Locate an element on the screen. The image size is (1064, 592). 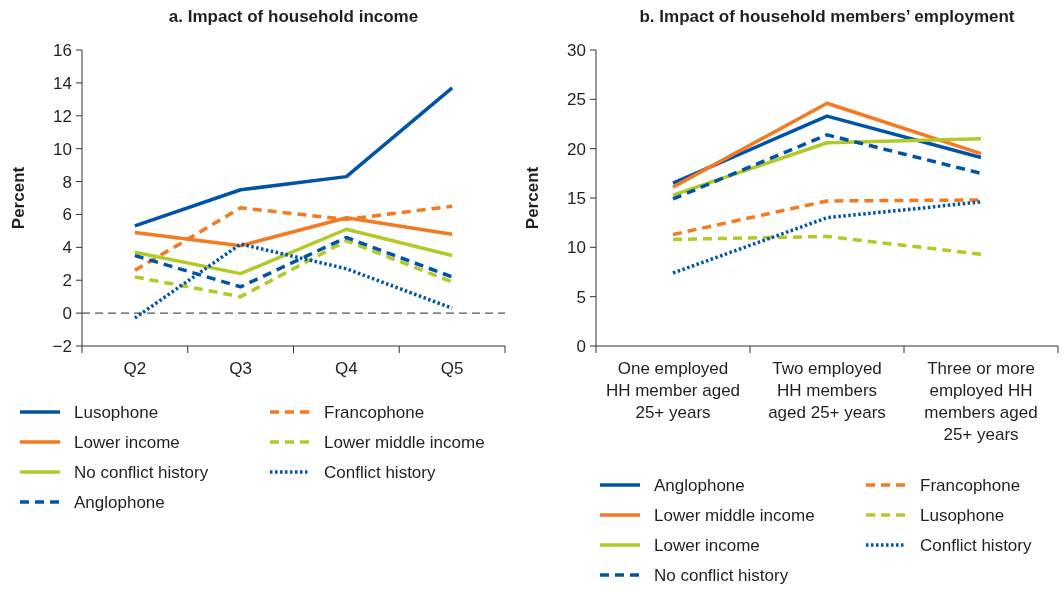
y-tick-label: 16 is located at coordinates (62, 50).